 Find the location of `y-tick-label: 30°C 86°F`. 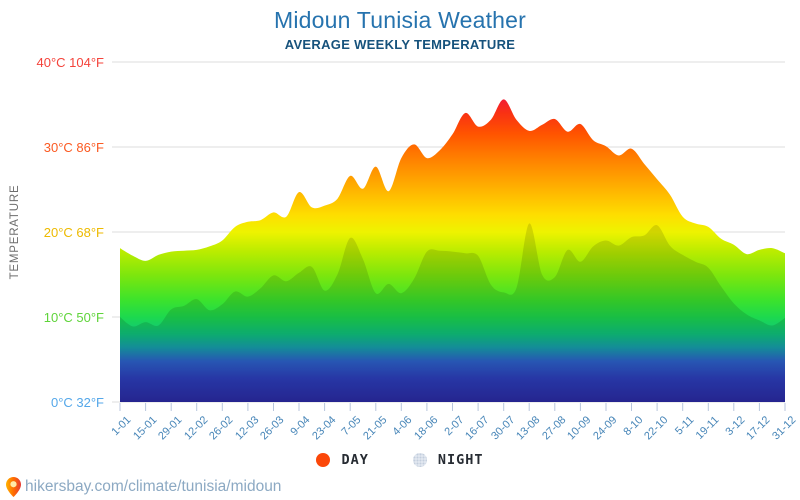

y-tick-label: 30°C 86°F is located at coordinates (73, 147).